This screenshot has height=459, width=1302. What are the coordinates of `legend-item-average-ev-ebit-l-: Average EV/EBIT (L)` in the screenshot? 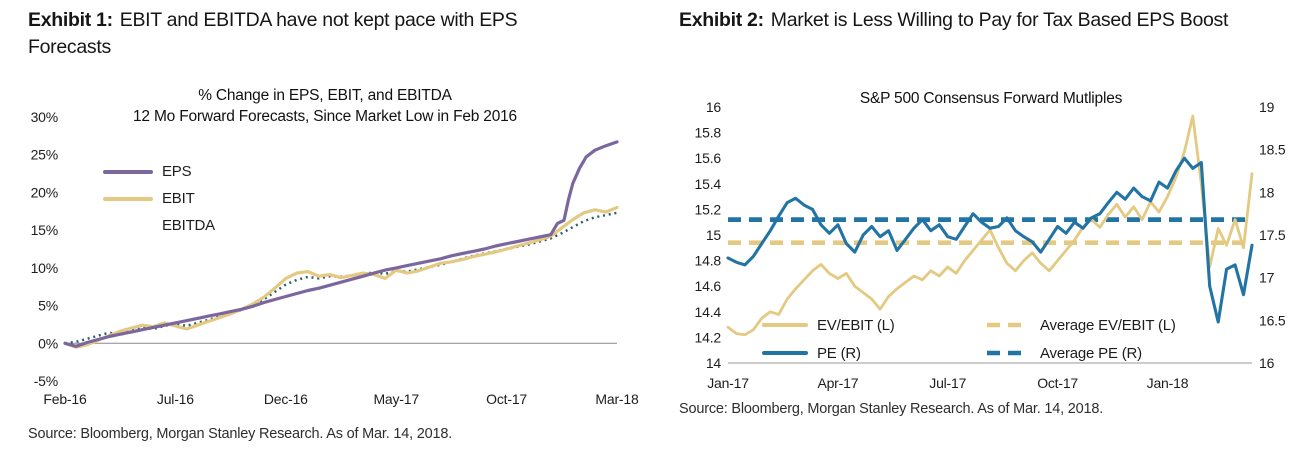 It's located at (1080, 325).